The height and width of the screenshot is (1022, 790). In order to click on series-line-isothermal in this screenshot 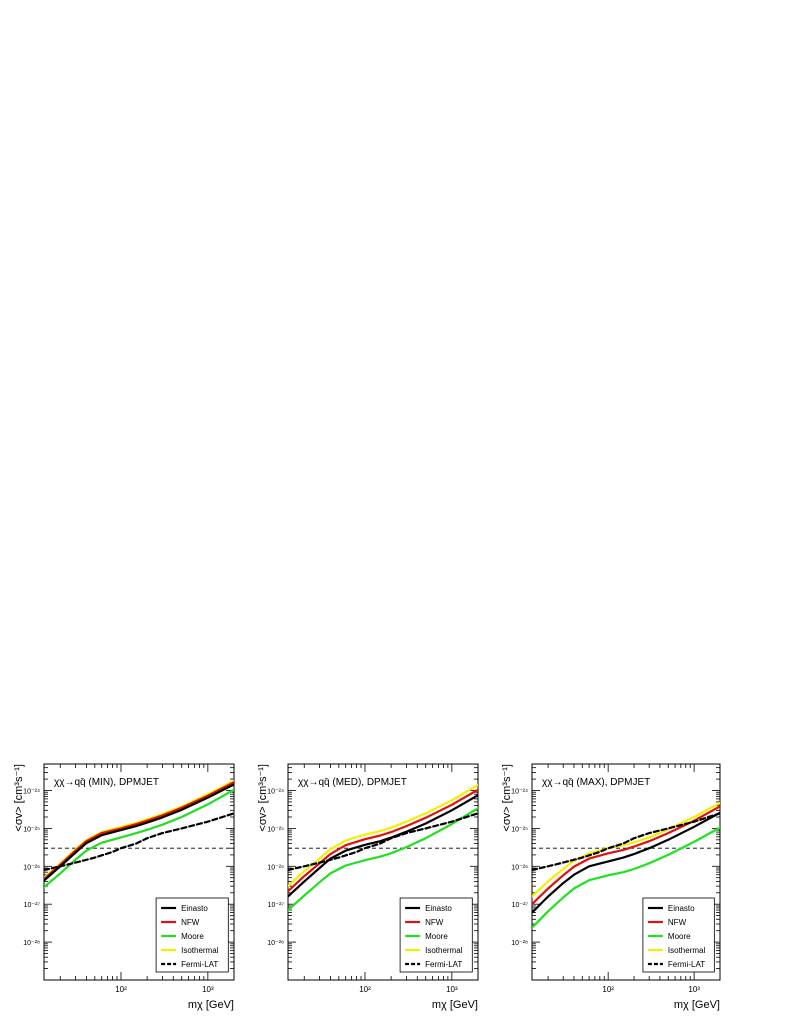, I will do `click(383, 835)`.